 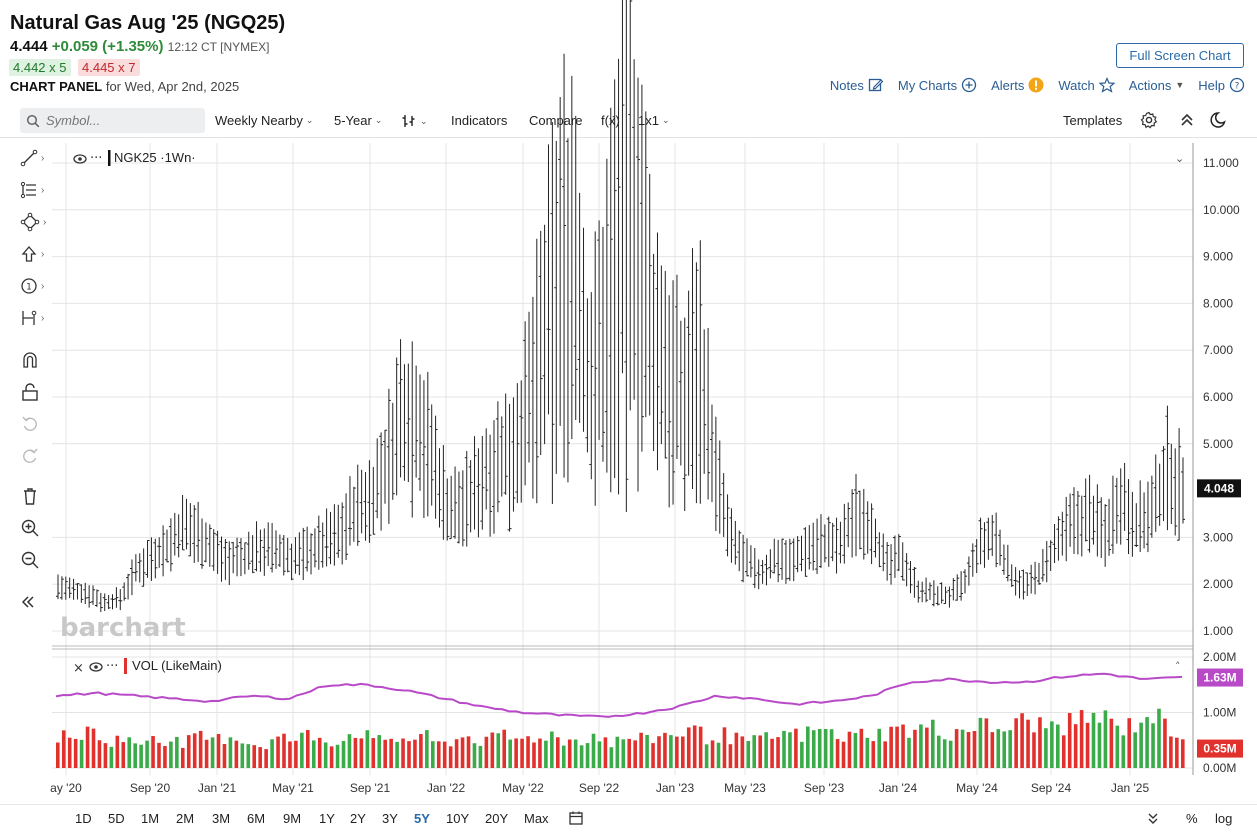 I want to click on last-price-marker, so click(x=1219, y=488).